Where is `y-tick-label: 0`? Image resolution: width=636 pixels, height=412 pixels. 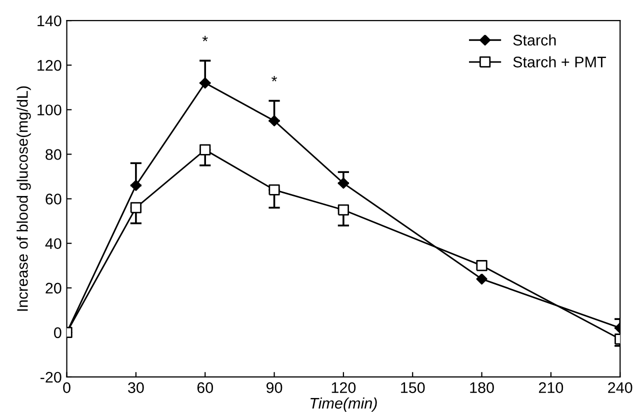 y-tick-label: 0 is located at coordinates (58, 332).